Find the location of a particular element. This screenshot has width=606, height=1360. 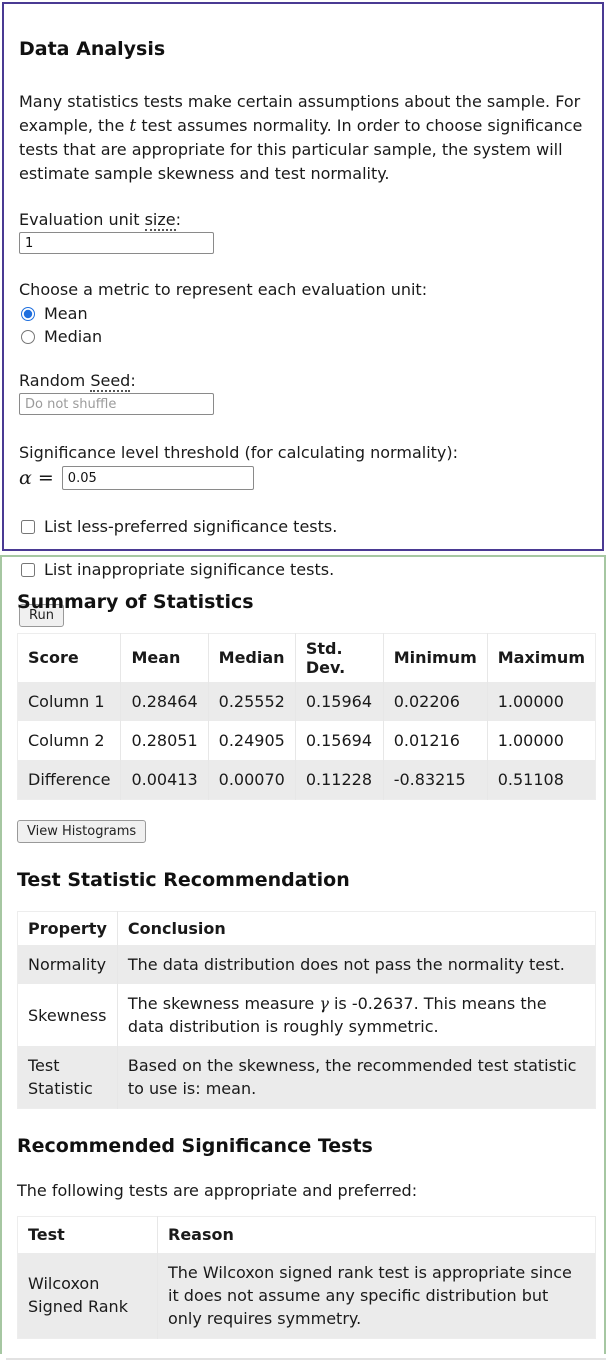

cell-median: 0.25552 is located at coordinates (251, 701).